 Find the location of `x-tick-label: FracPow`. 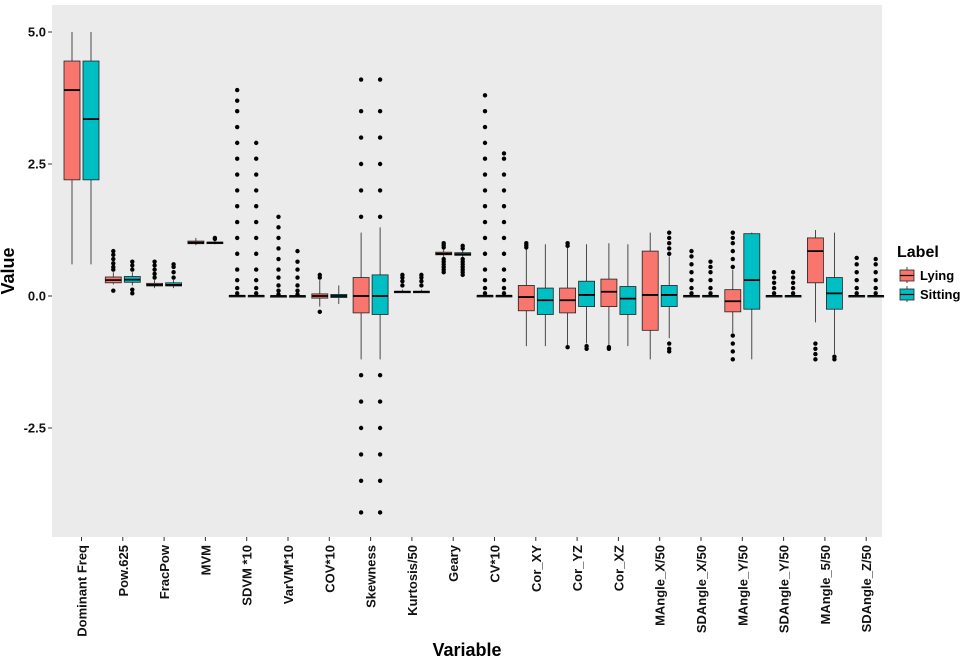

x-tick-label: FracPow is located at coordinates (164, 571).